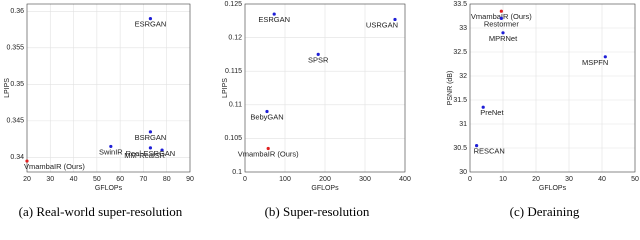 The width and height of the screenshot is (640, 240). I want to click on y-axis-label: PSNR (dB), so click(450, 88).